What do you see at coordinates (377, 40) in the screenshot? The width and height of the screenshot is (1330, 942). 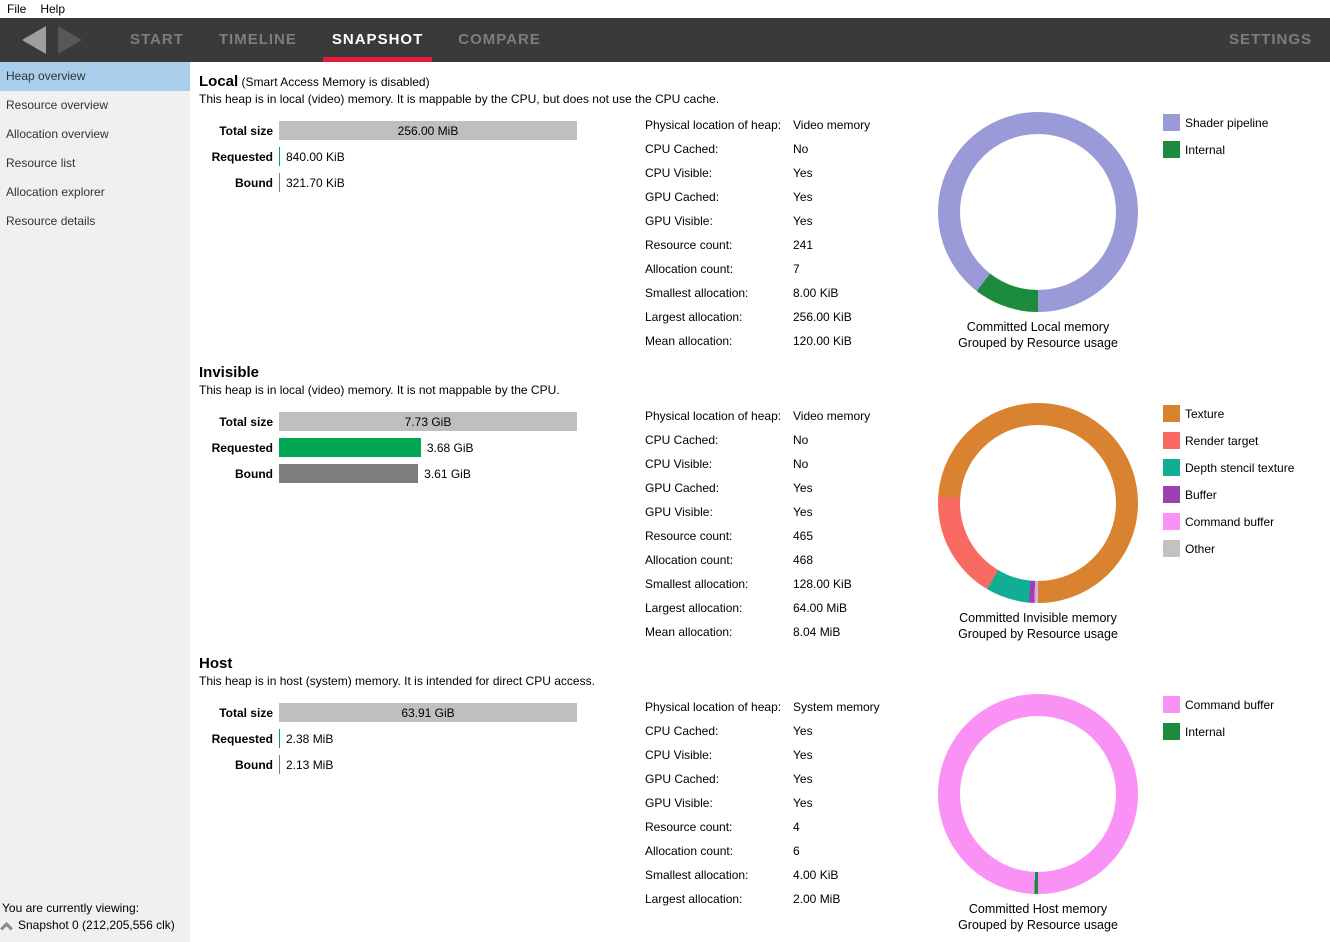 I see `nav-tab: SNAPSHOT` at bounding box center [377, 40].